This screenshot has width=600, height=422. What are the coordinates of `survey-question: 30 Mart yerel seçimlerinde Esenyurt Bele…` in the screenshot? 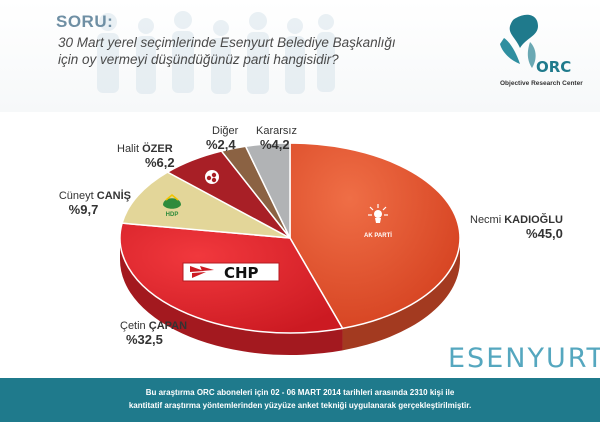 It's located at (243, 51).